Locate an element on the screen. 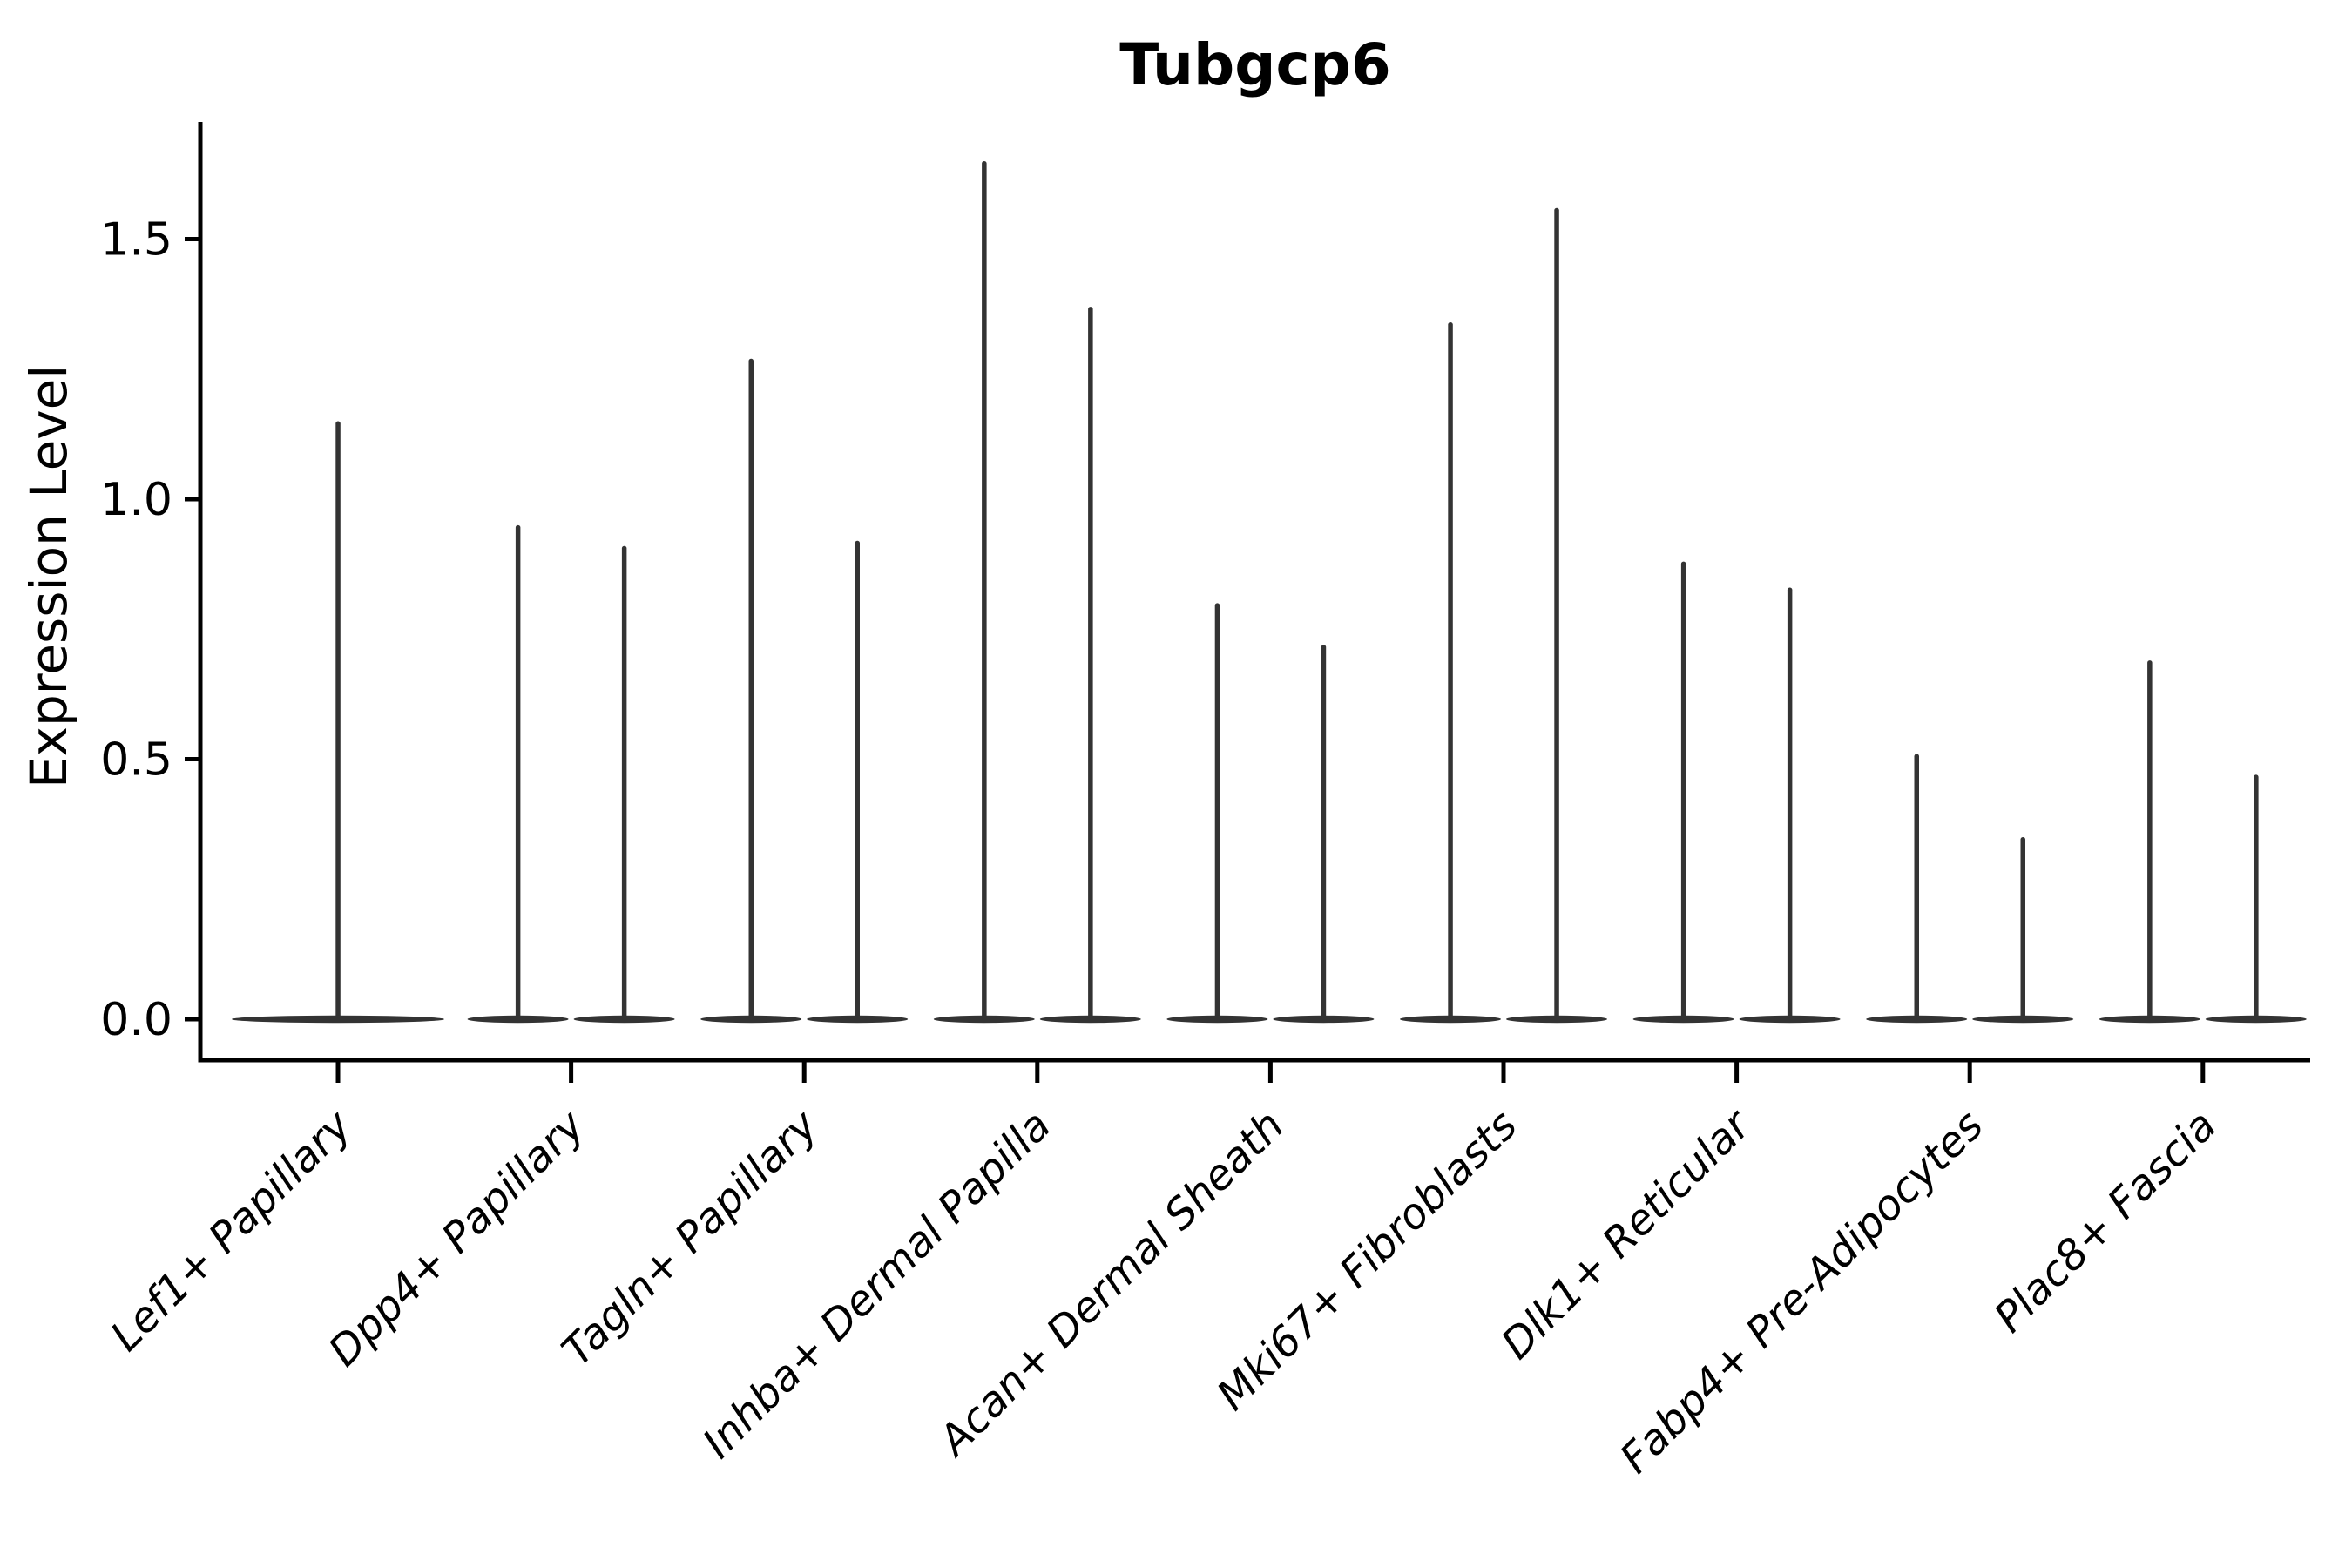 The image size is (2352, 1568). x-tick-label: Plac8+ Fascia is located at coordinates (2106, 1221).